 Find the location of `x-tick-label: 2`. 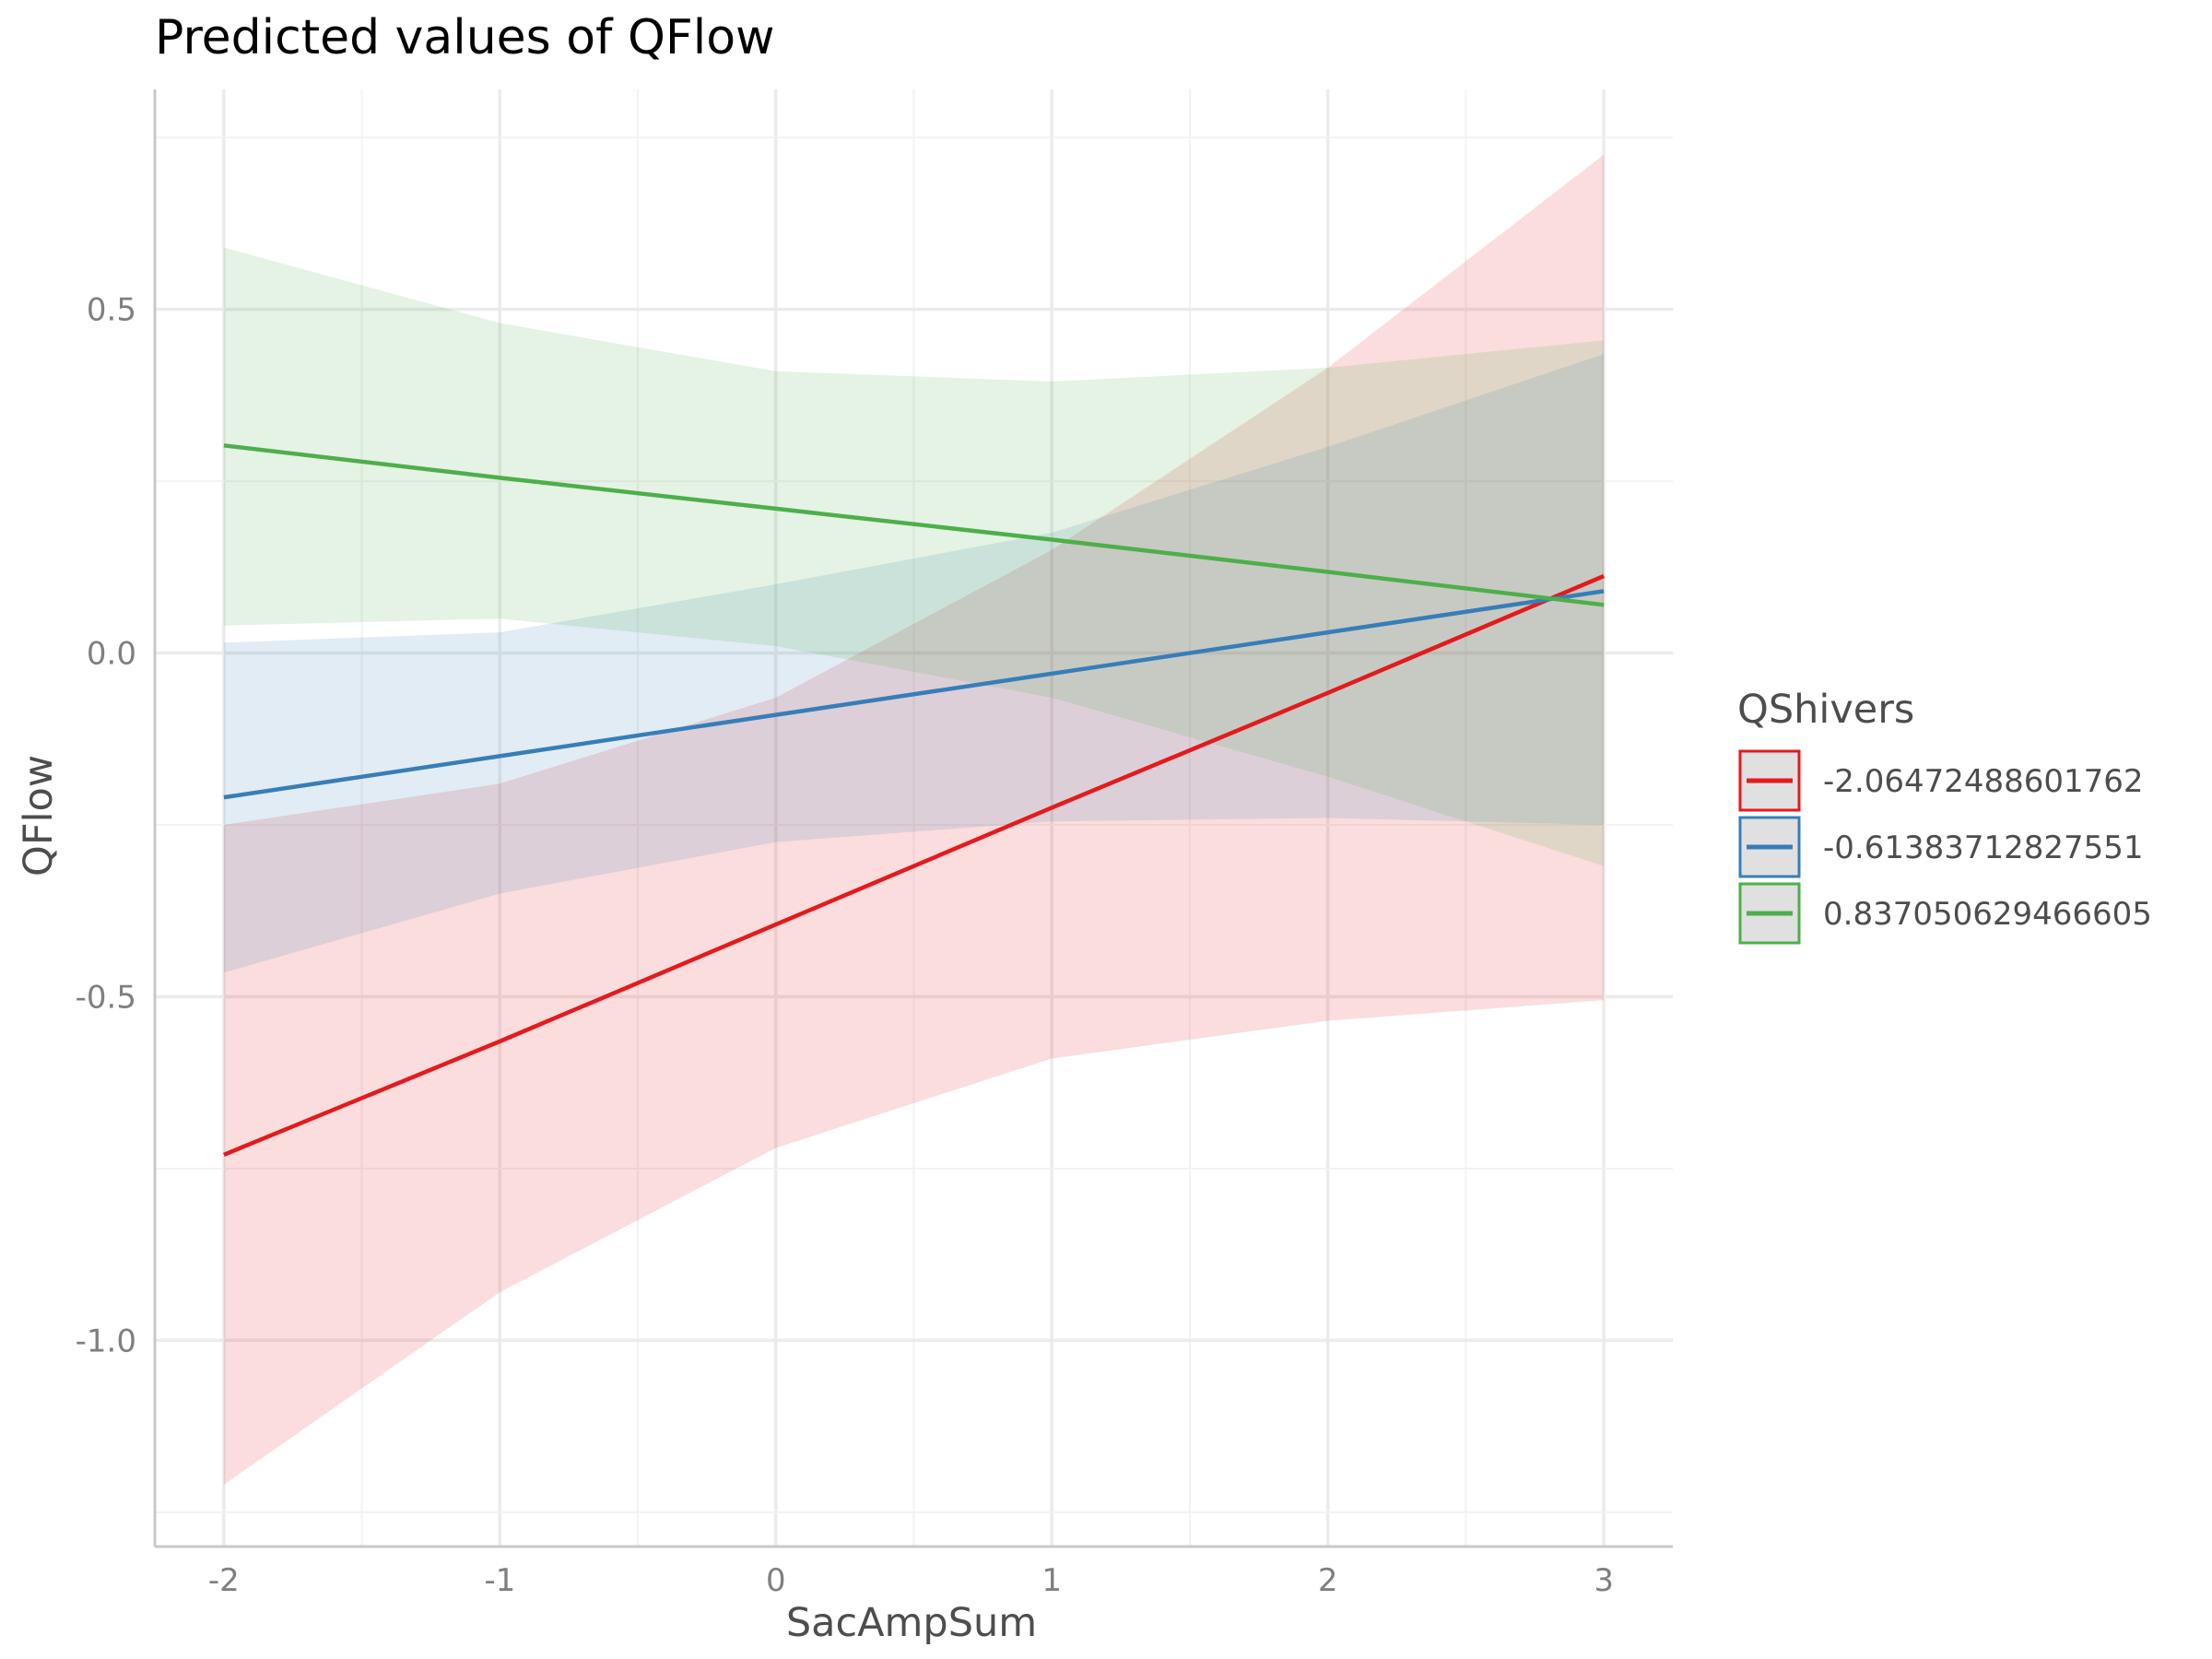

x-tick-label: 2 is located at coordinates (1328, 1580).